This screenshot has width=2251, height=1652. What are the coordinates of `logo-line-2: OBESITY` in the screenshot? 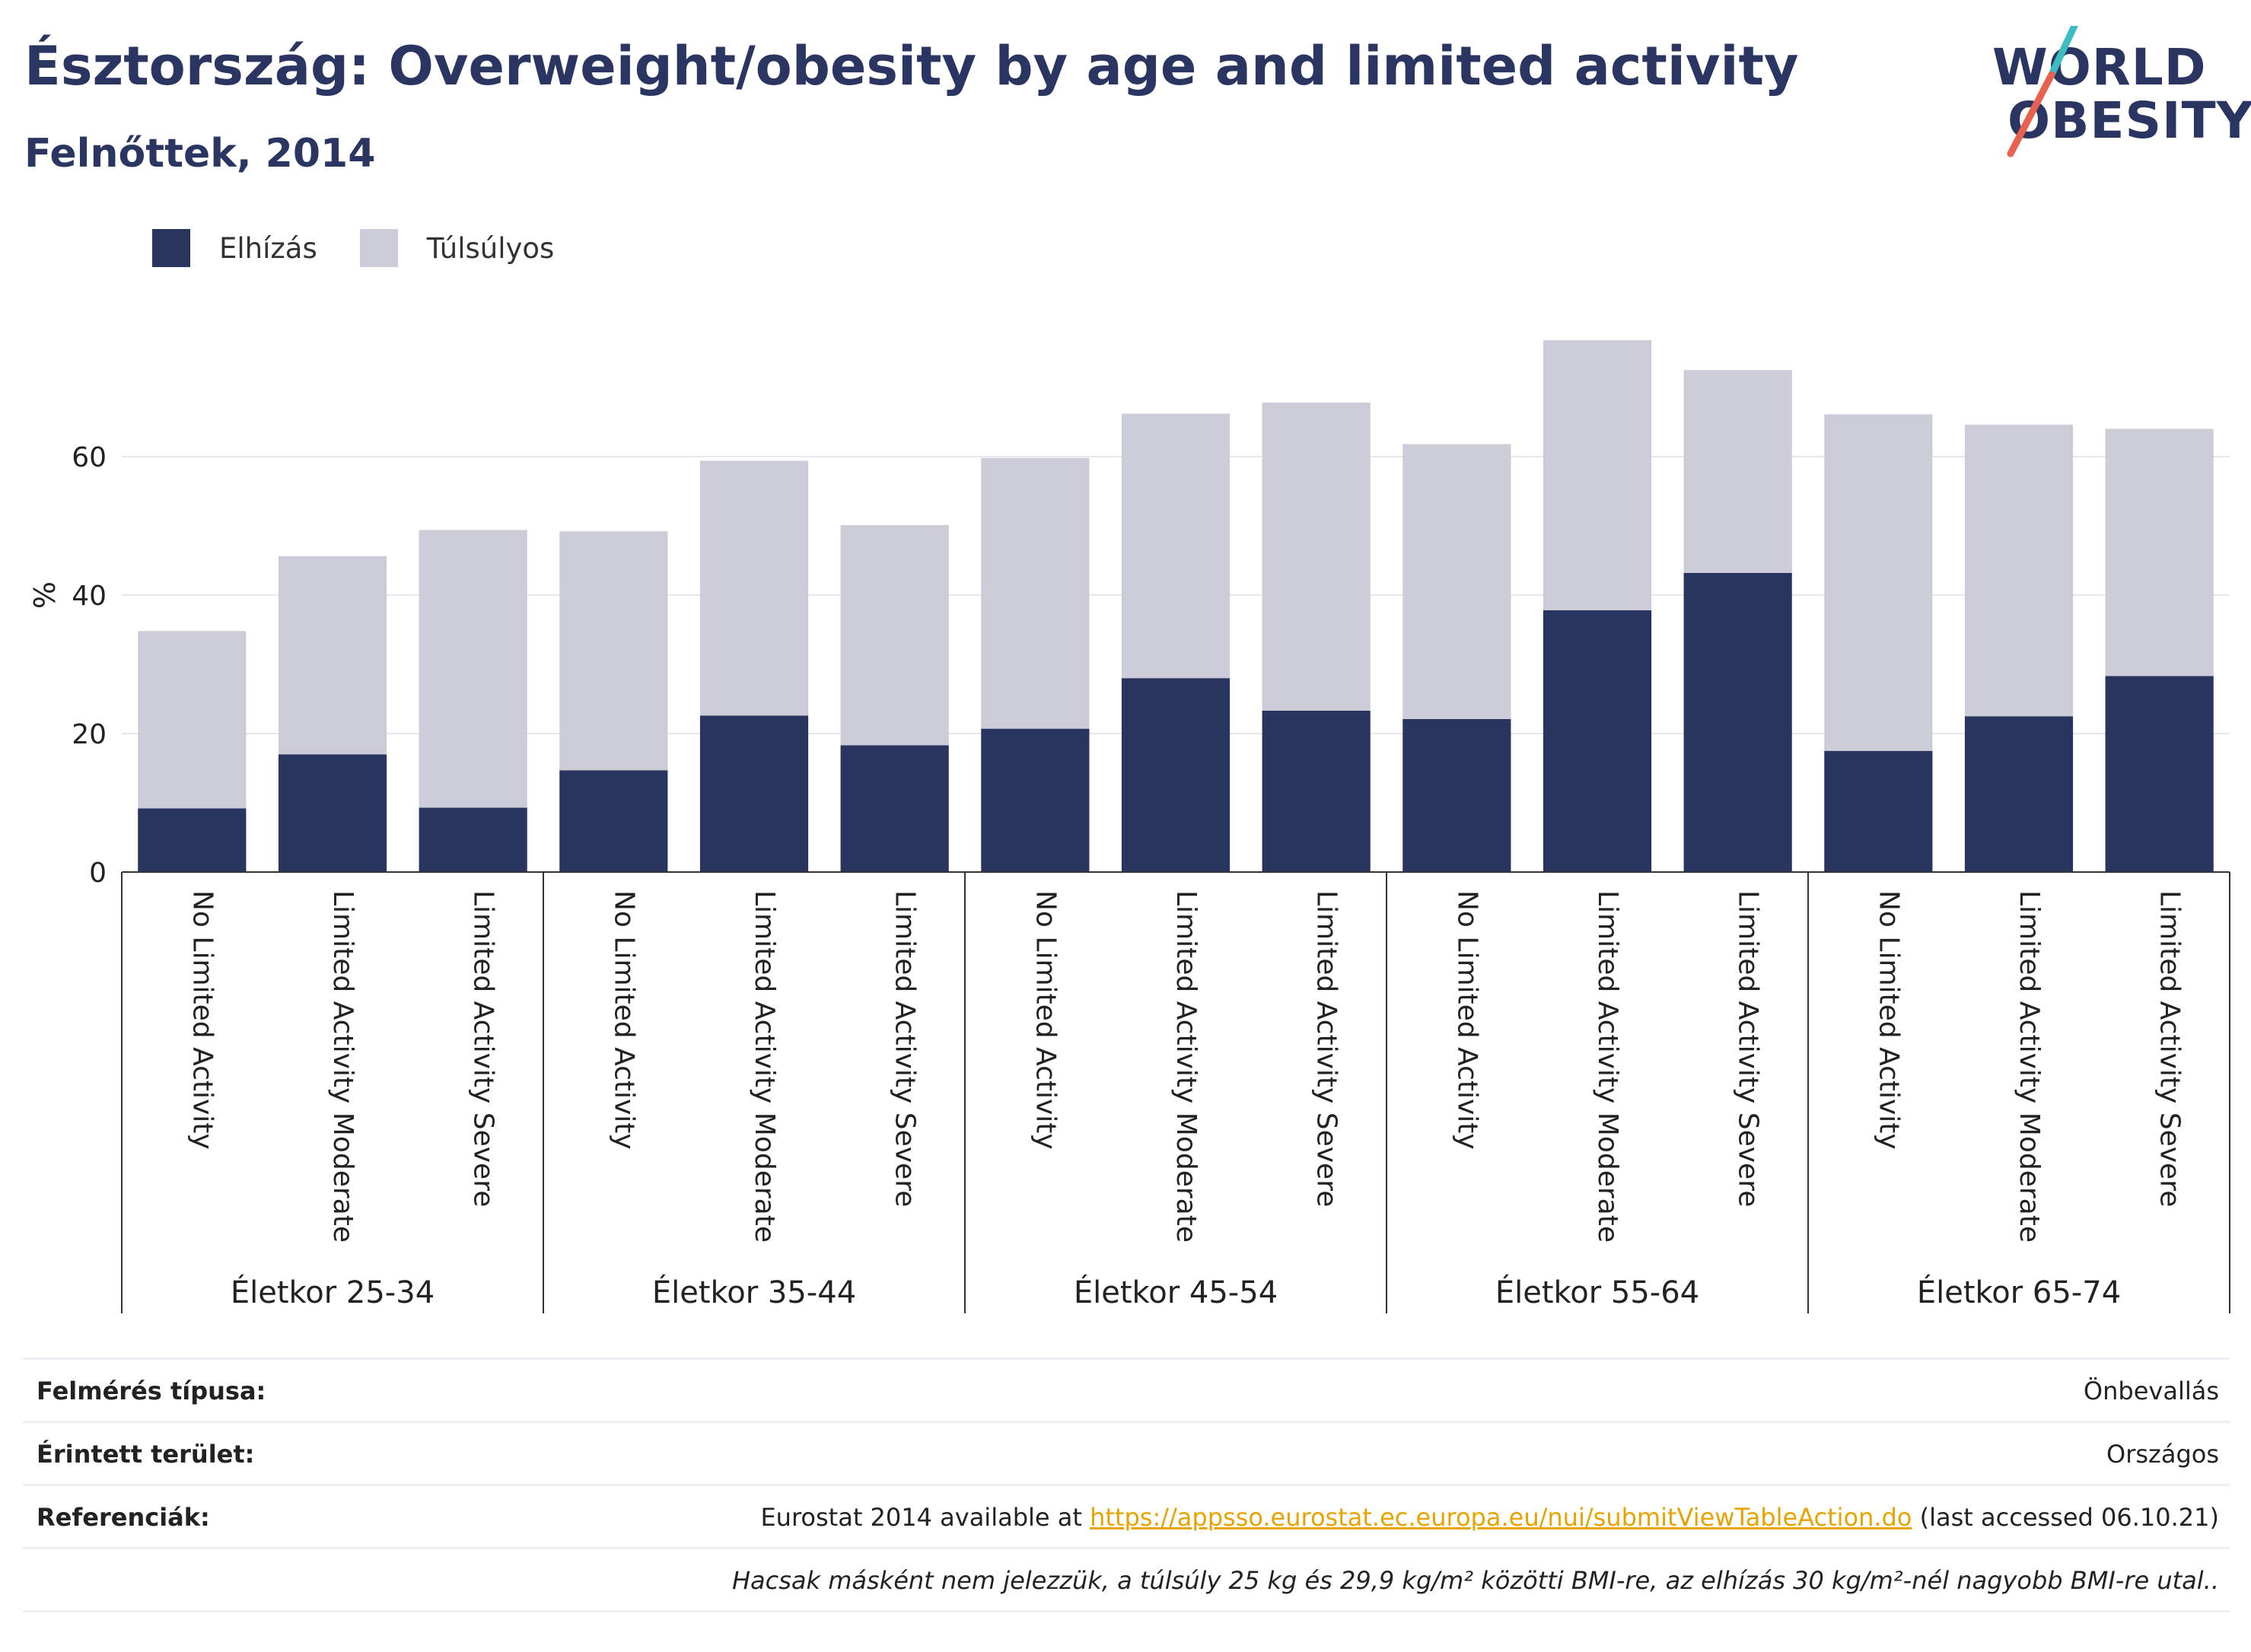 It's located at (2129, 120).